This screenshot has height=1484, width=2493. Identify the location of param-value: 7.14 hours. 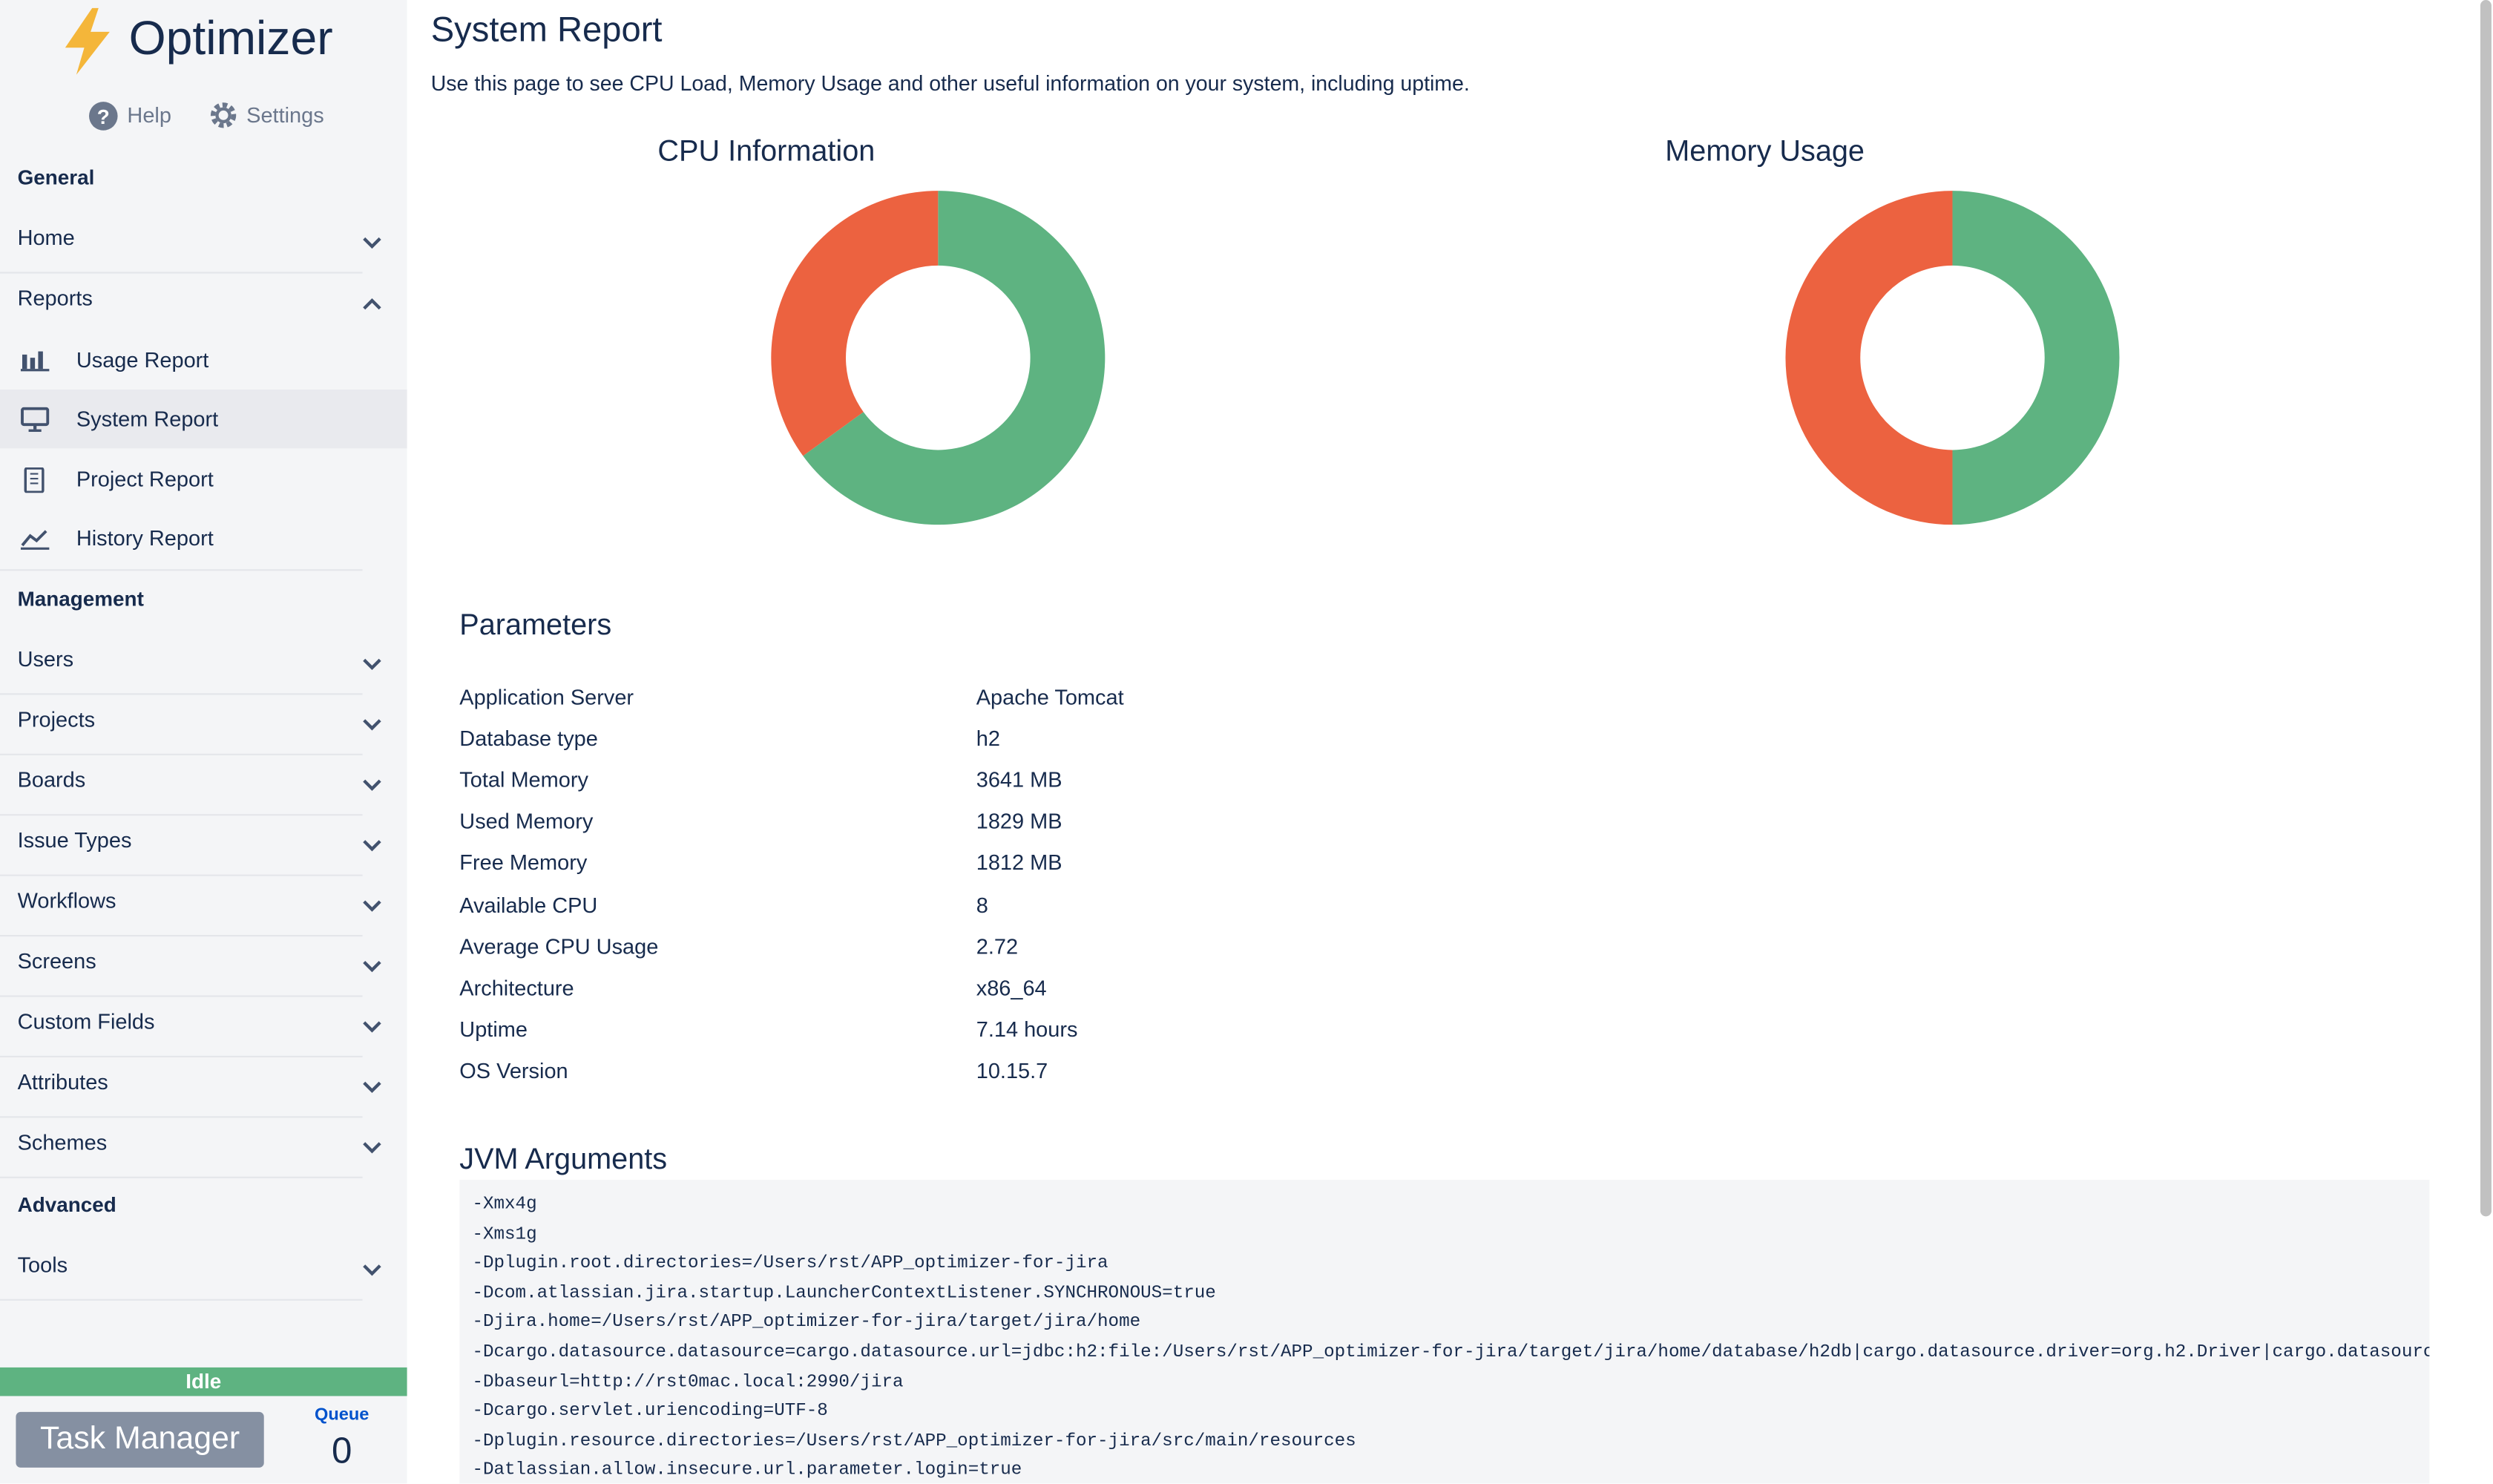
(1027, 1029).